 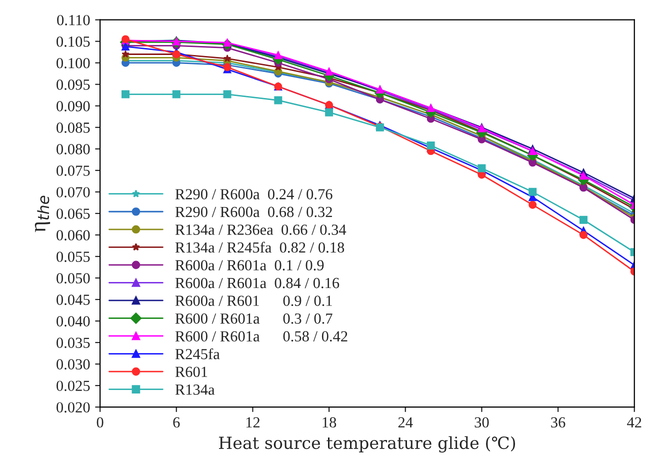 What do you see at coordinates (261, 336) in the screenshot?
I see `legend-label: R600 / R601a 0.58 / 0.42` at bounding box center [261, 336].